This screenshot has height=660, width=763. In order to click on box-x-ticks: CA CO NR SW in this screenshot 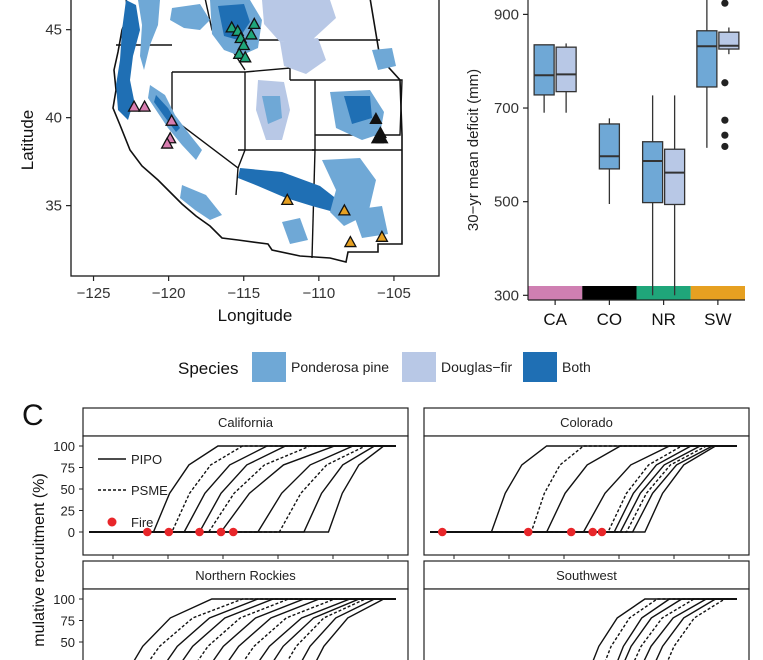, I will do `click(637, 314)`.